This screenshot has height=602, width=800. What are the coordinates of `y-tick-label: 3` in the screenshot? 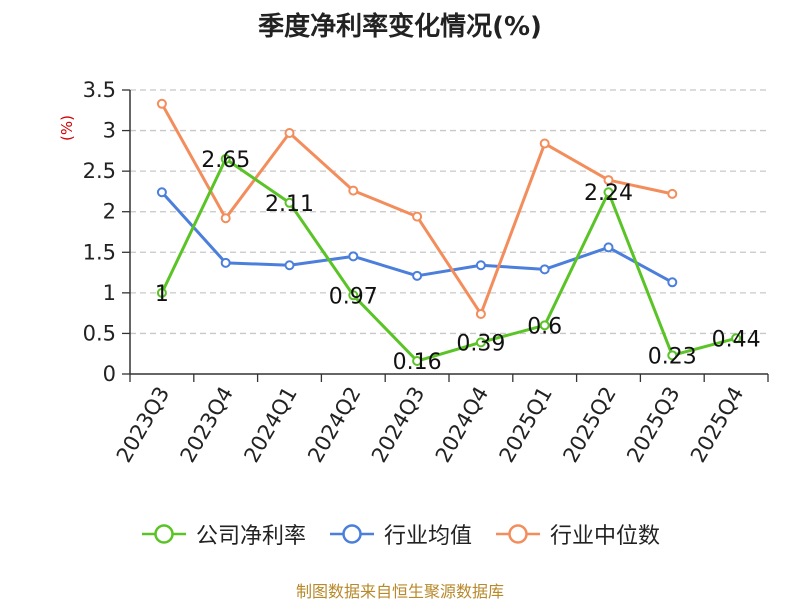 It's located at (109, 131).